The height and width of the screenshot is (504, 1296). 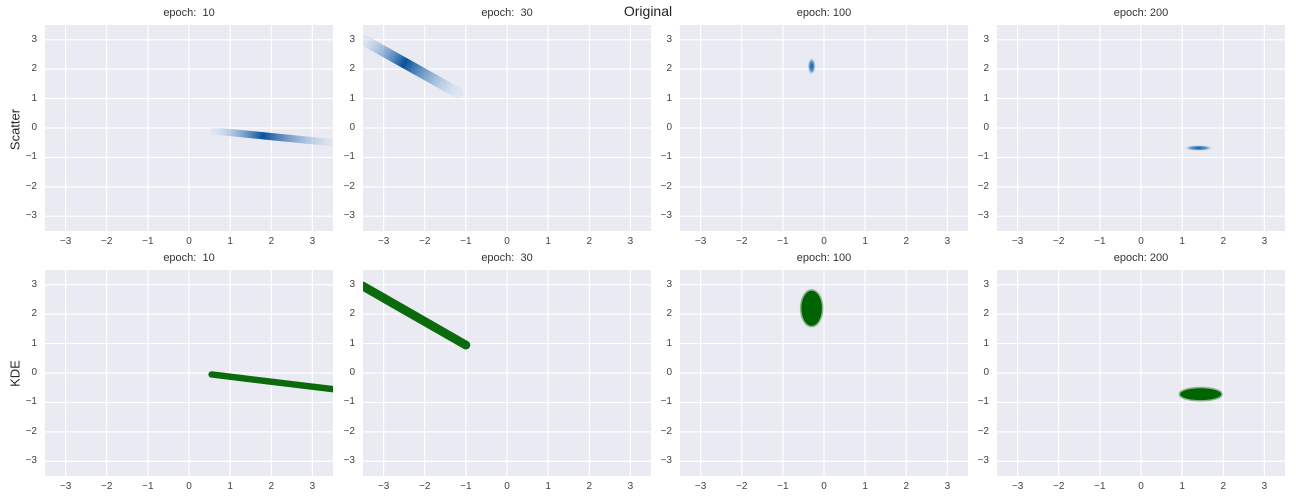 I want to click on figure-title: Original, so click(x=648, y=11).